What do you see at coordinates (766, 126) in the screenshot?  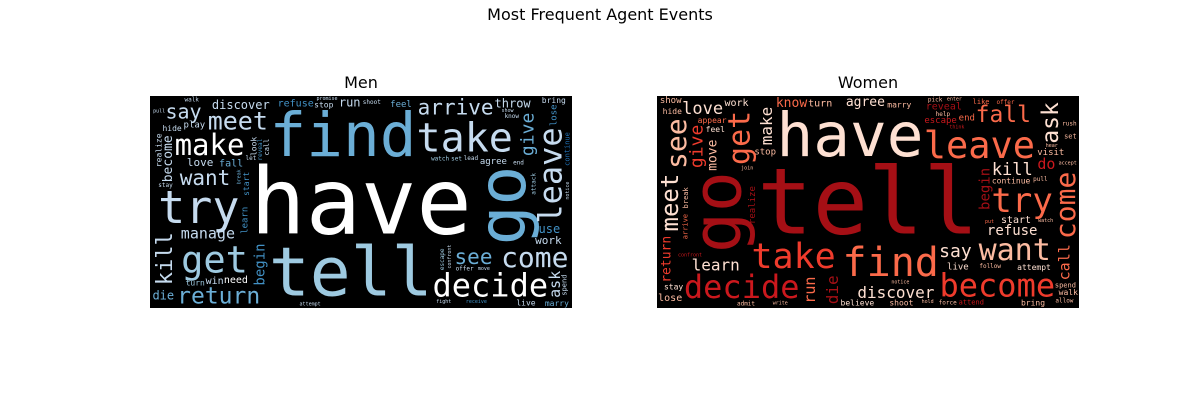 I see `cloud-word: make` at bounding box center [766, 126].